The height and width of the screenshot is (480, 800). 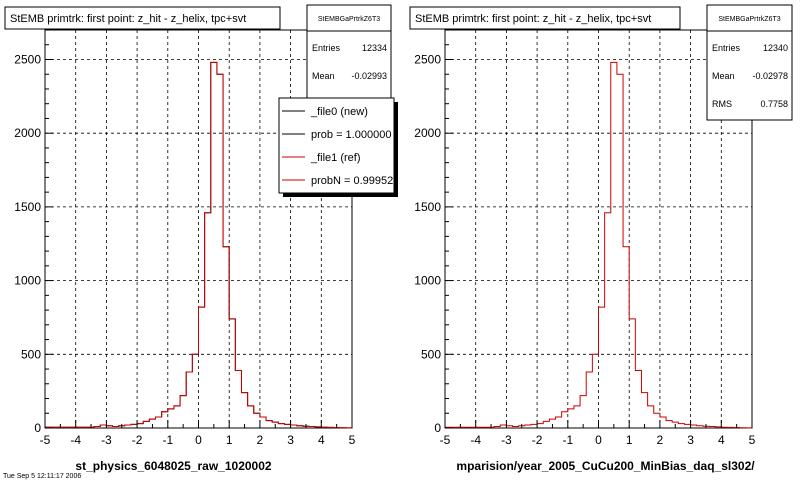 What do you see at coordinates (42, 476) in the screenshot?
I see `footer-timestamp: Tue Sep 5 12:11:17 2006` at bounding box center [42, 476].